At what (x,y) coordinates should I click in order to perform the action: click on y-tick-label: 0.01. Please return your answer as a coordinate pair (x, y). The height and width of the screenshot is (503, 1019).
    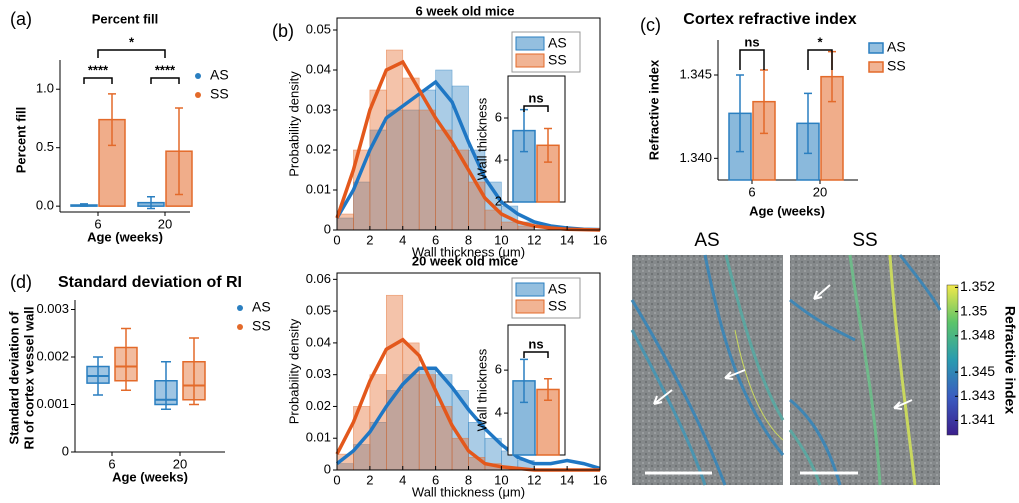
    Looking at the image, I should click on (318, 188).